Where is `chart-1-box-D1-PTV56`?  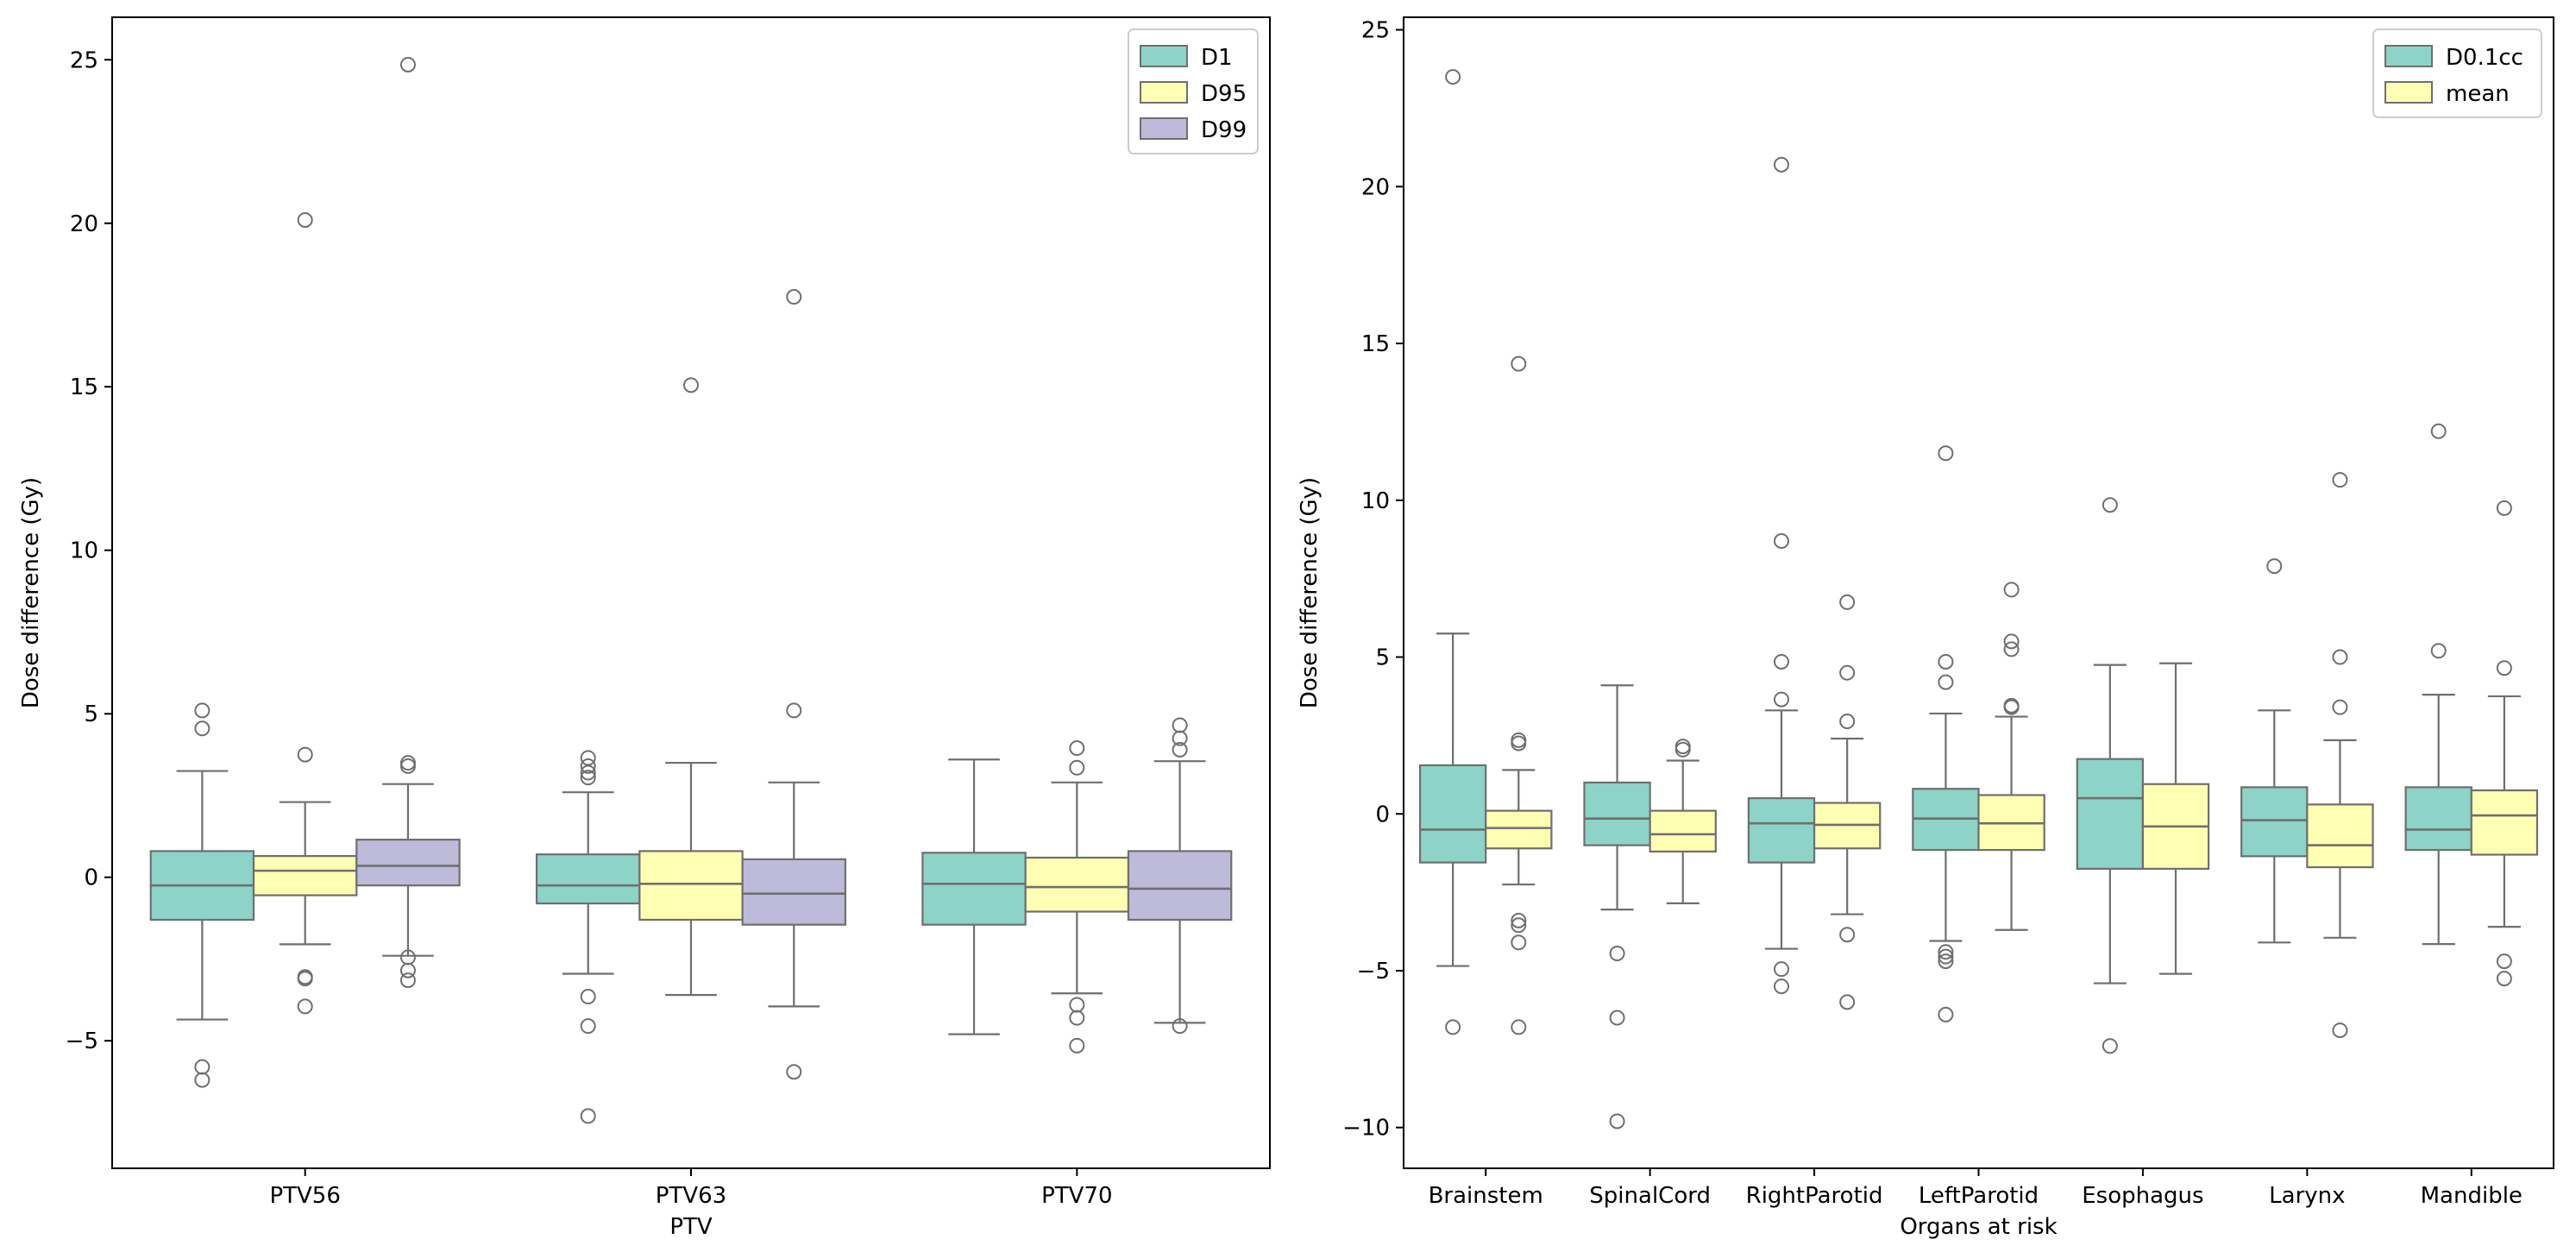 chart-1-box-D1-PTV56 is located at coordinates (202, 895).